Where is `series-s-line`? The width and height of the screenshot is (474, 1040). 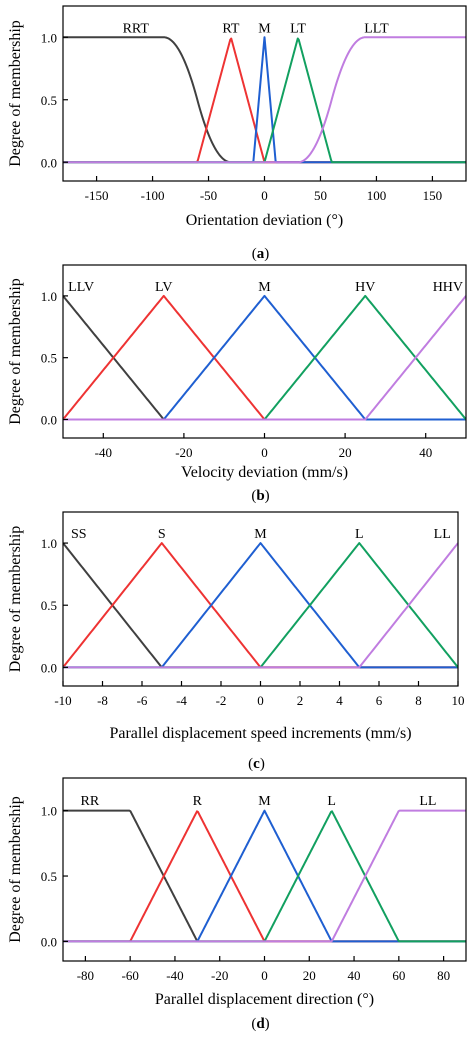
series-s-line is located at coordinates (260, 605).